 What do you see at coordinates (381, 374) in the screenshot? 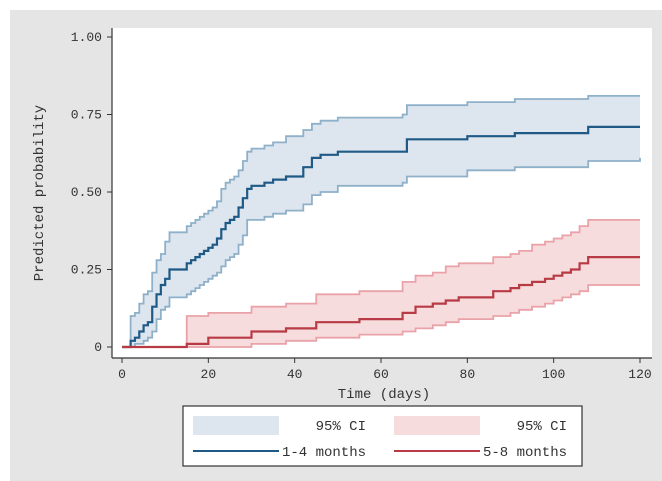
I see `x-tick-label: 60` at bounding box center [381, 374].